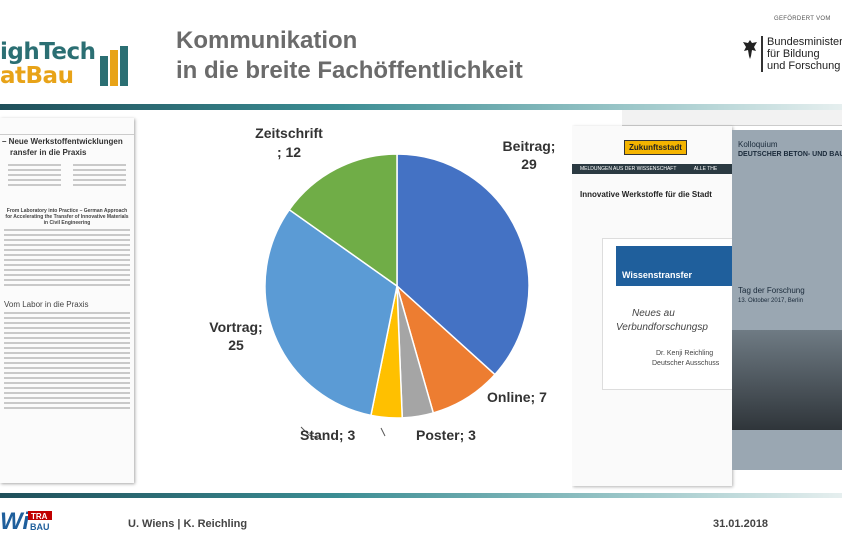 Image resolution: width=842 pixels, height=540 pixels. I want to click on footer-logo-wi: Wi, so click(15, 521).